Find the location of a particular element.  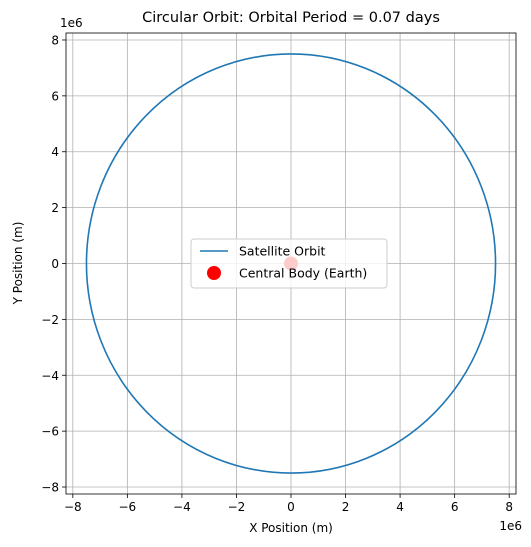

x-tick-label: 0 is located at coordinates (291, 507).